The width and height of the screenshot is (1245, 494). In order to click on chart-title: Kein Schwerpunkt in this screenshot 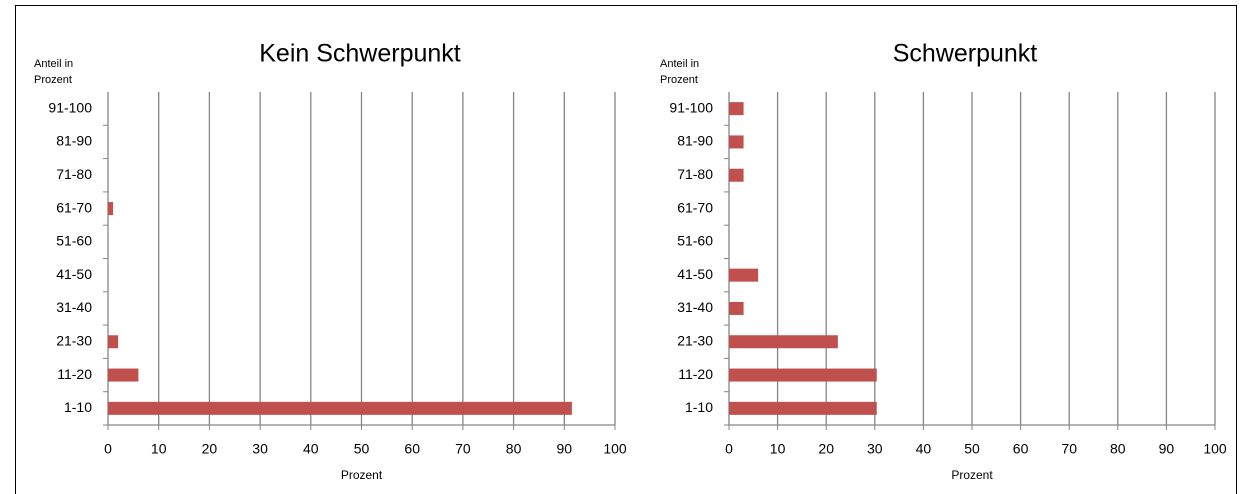, I will do `click(360, 54)`.